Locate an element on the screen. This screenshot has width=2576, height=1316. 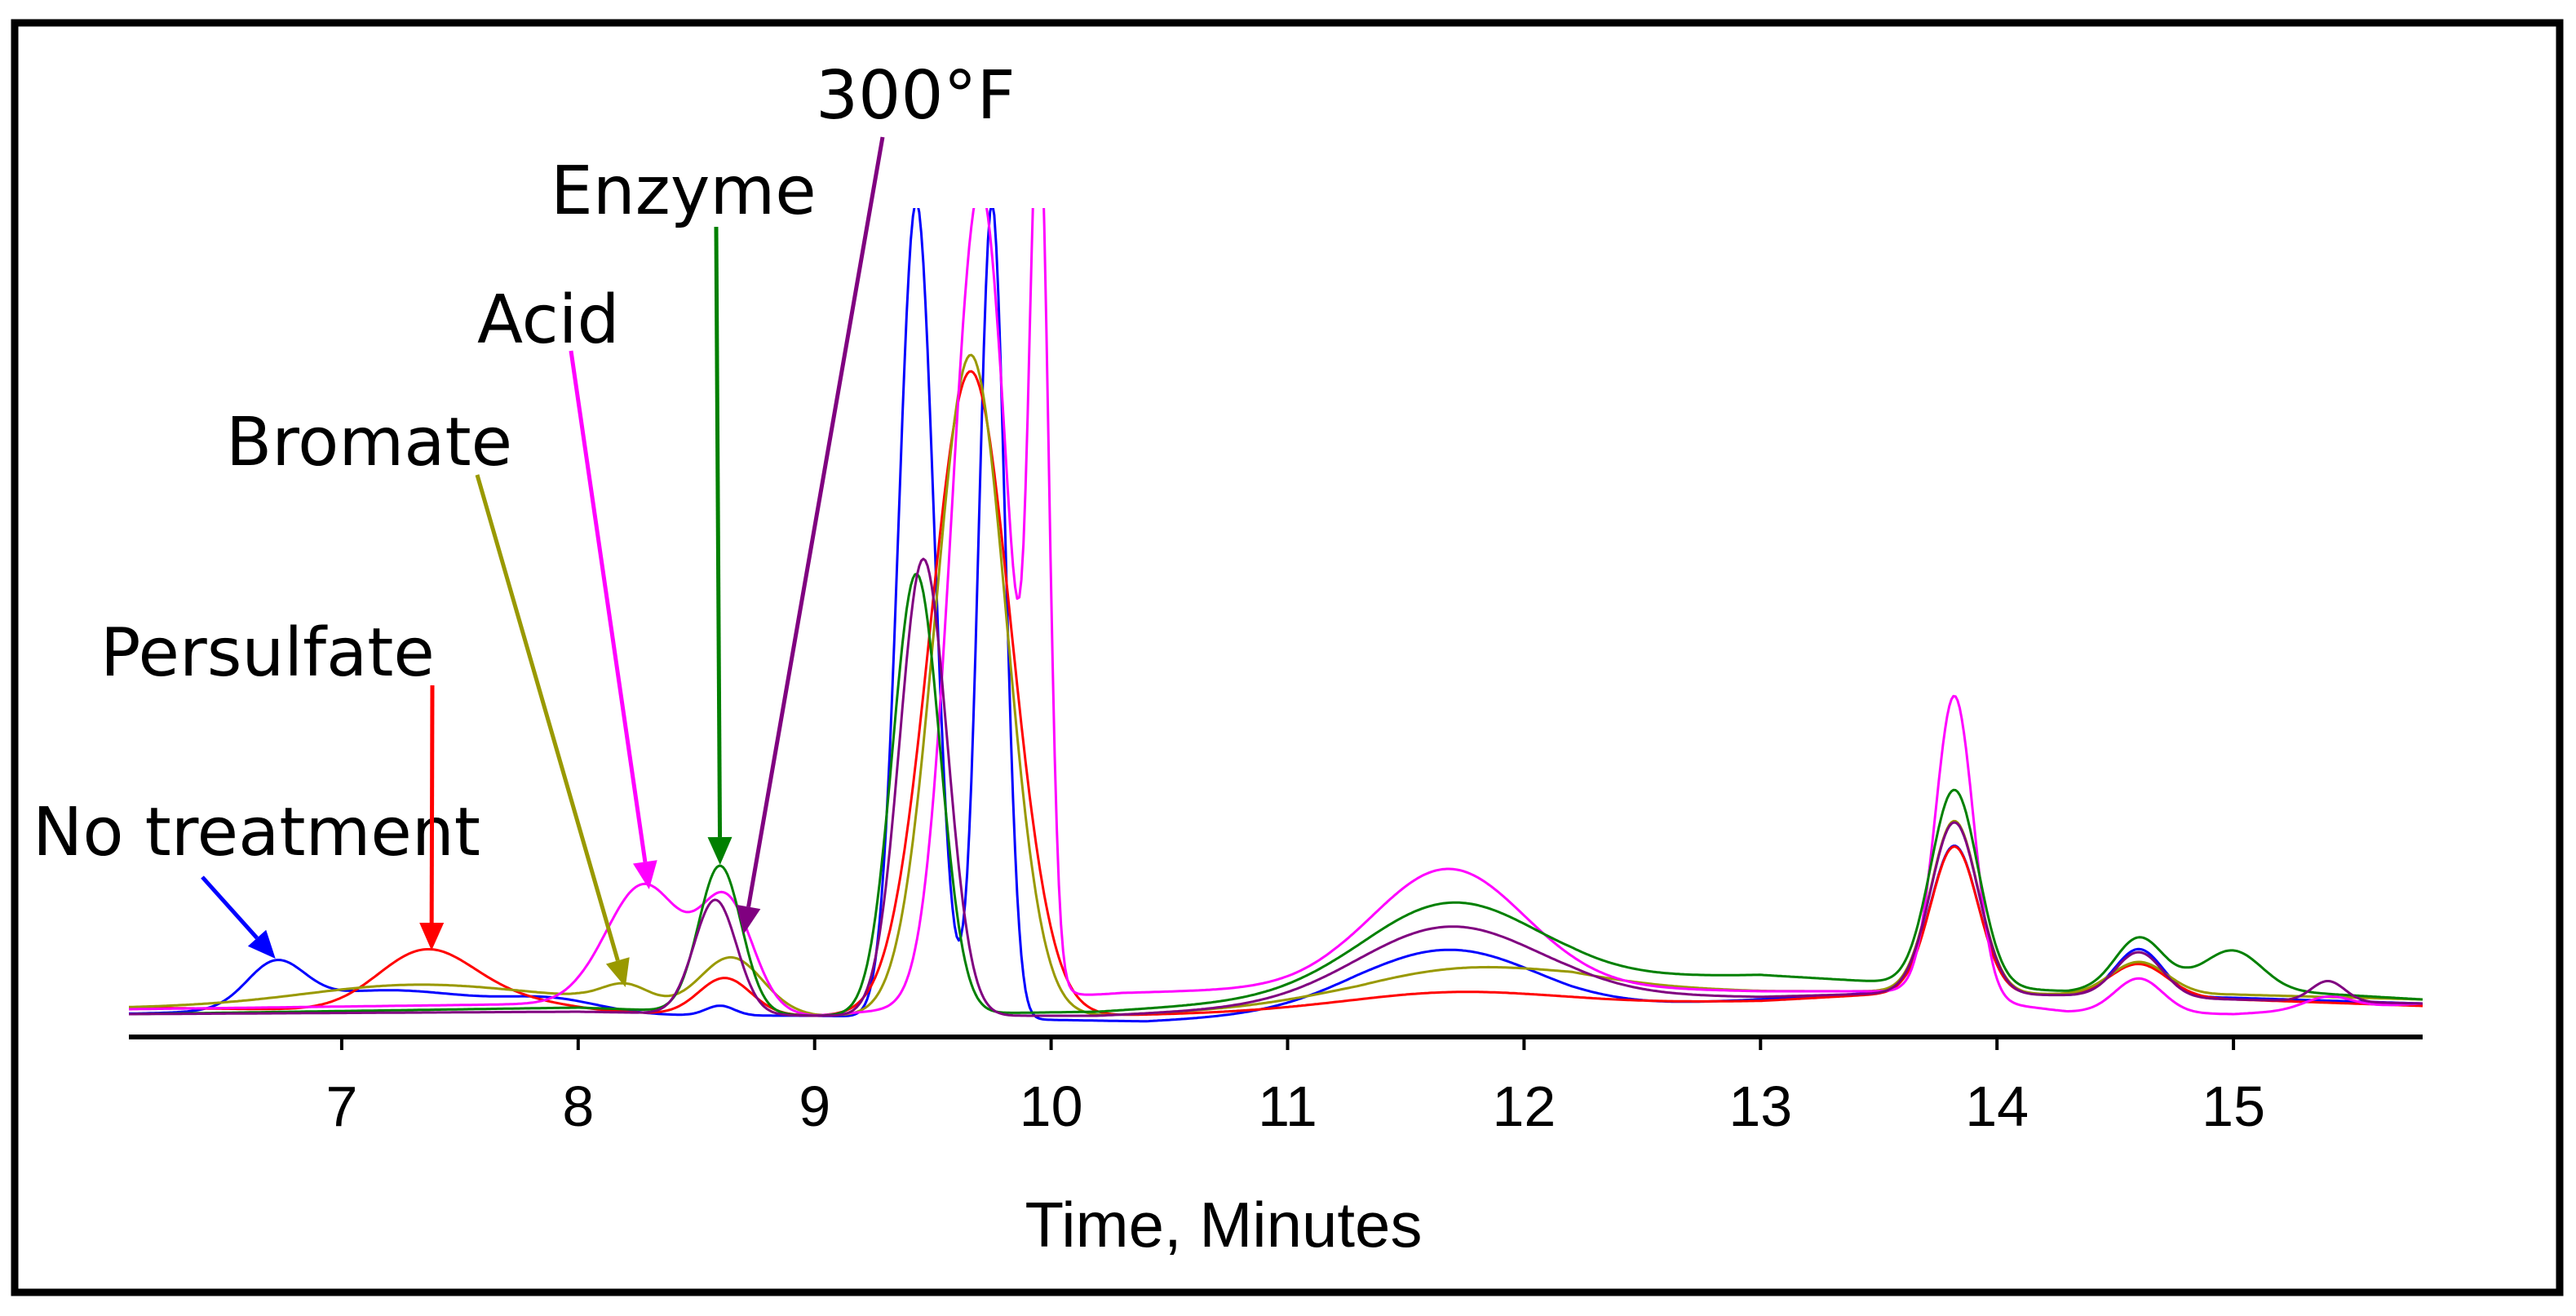
x-tick-layer: 7 8 9 10 11 12 13 14 15 is located at coordinates (1295, 1087).